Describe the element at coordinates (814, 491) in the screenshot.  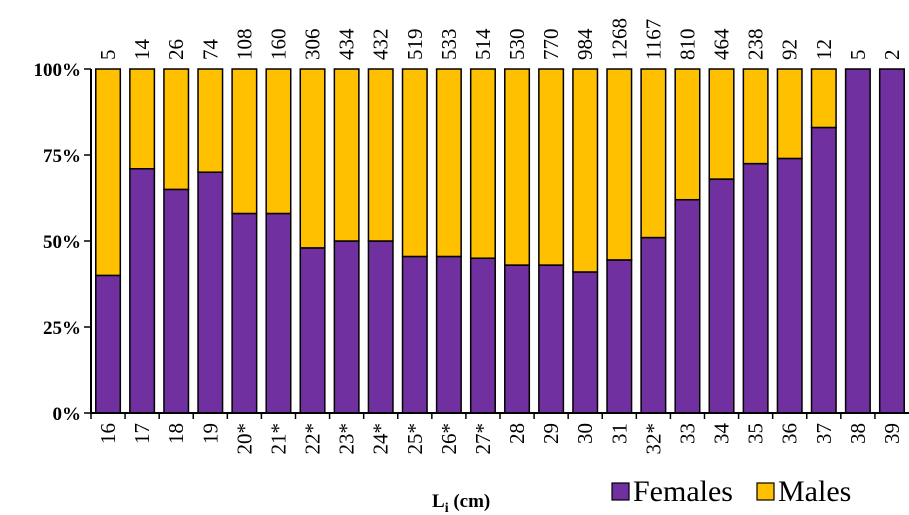
I see `legend-label-males: Males` at that location.